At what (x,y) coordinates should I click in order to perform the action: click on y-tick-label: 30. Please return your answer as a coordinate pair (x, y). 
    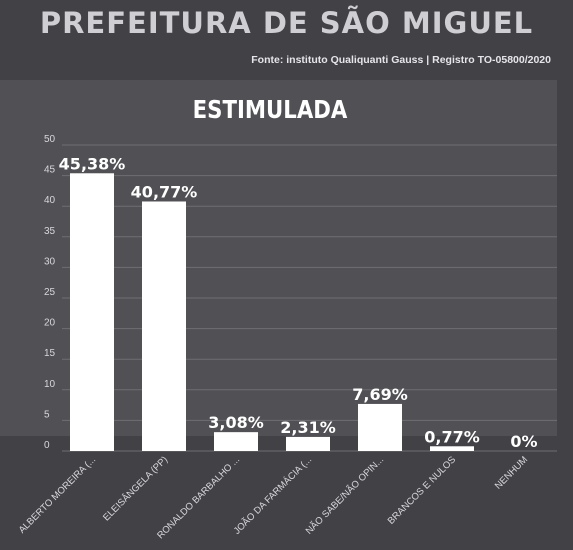
    Looking at the image, I should click on (50, 261).